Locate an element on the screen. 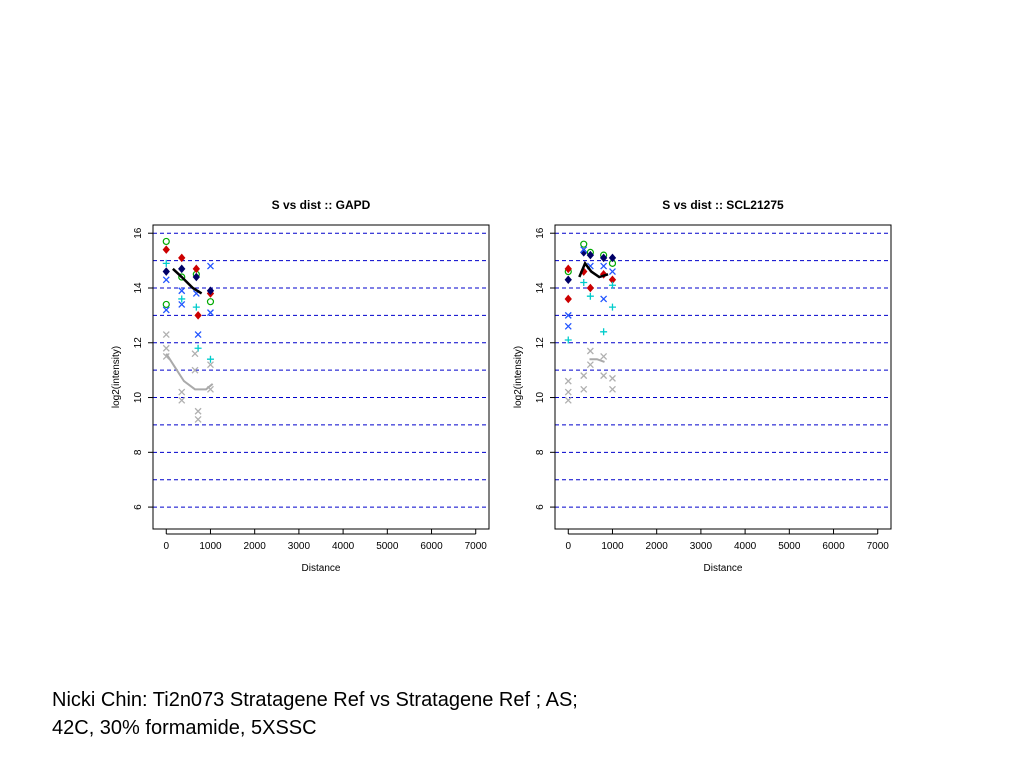 The width and height of the screenshot is (1024, 768). x-tick-label: 1000 is located at coordinates (210, 546).